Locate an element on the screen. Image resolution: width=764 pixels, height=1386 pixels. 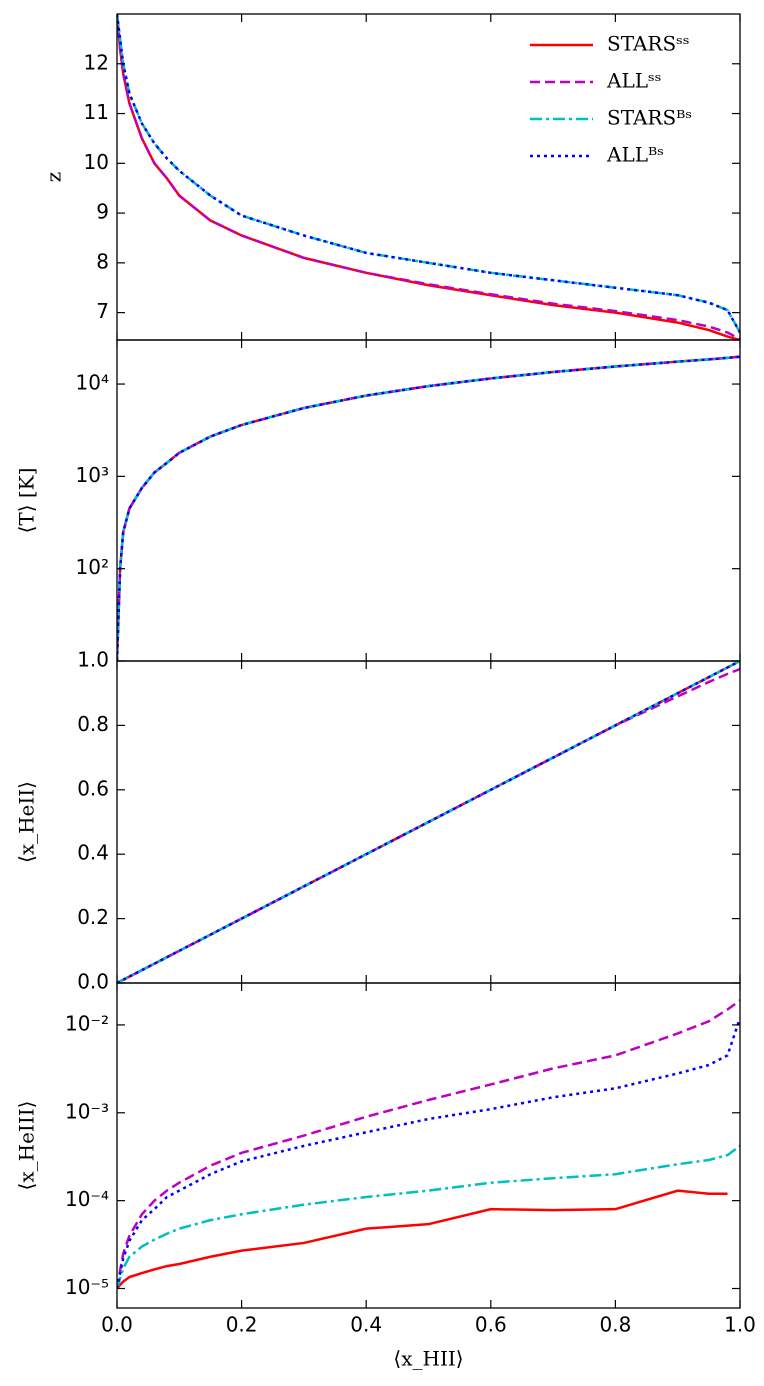
y-tick-label: 7 is located at coordinates (102, 311).